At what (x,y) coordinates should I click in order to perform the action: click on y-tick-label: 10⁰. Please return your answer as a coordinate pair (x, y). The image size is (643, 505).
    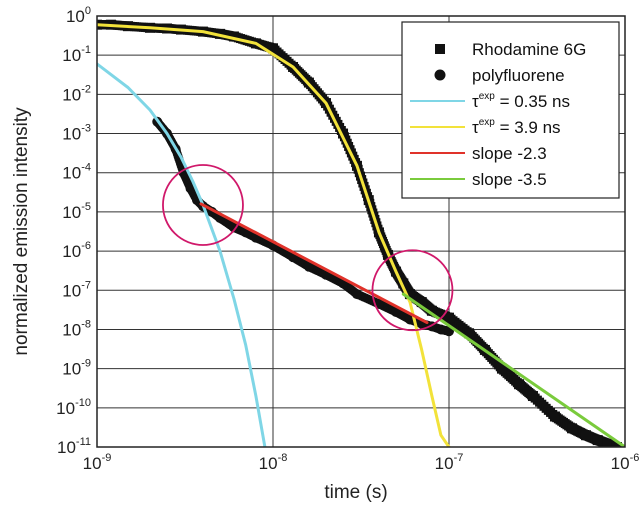
    Looking at the image, I should click on (78, 15).